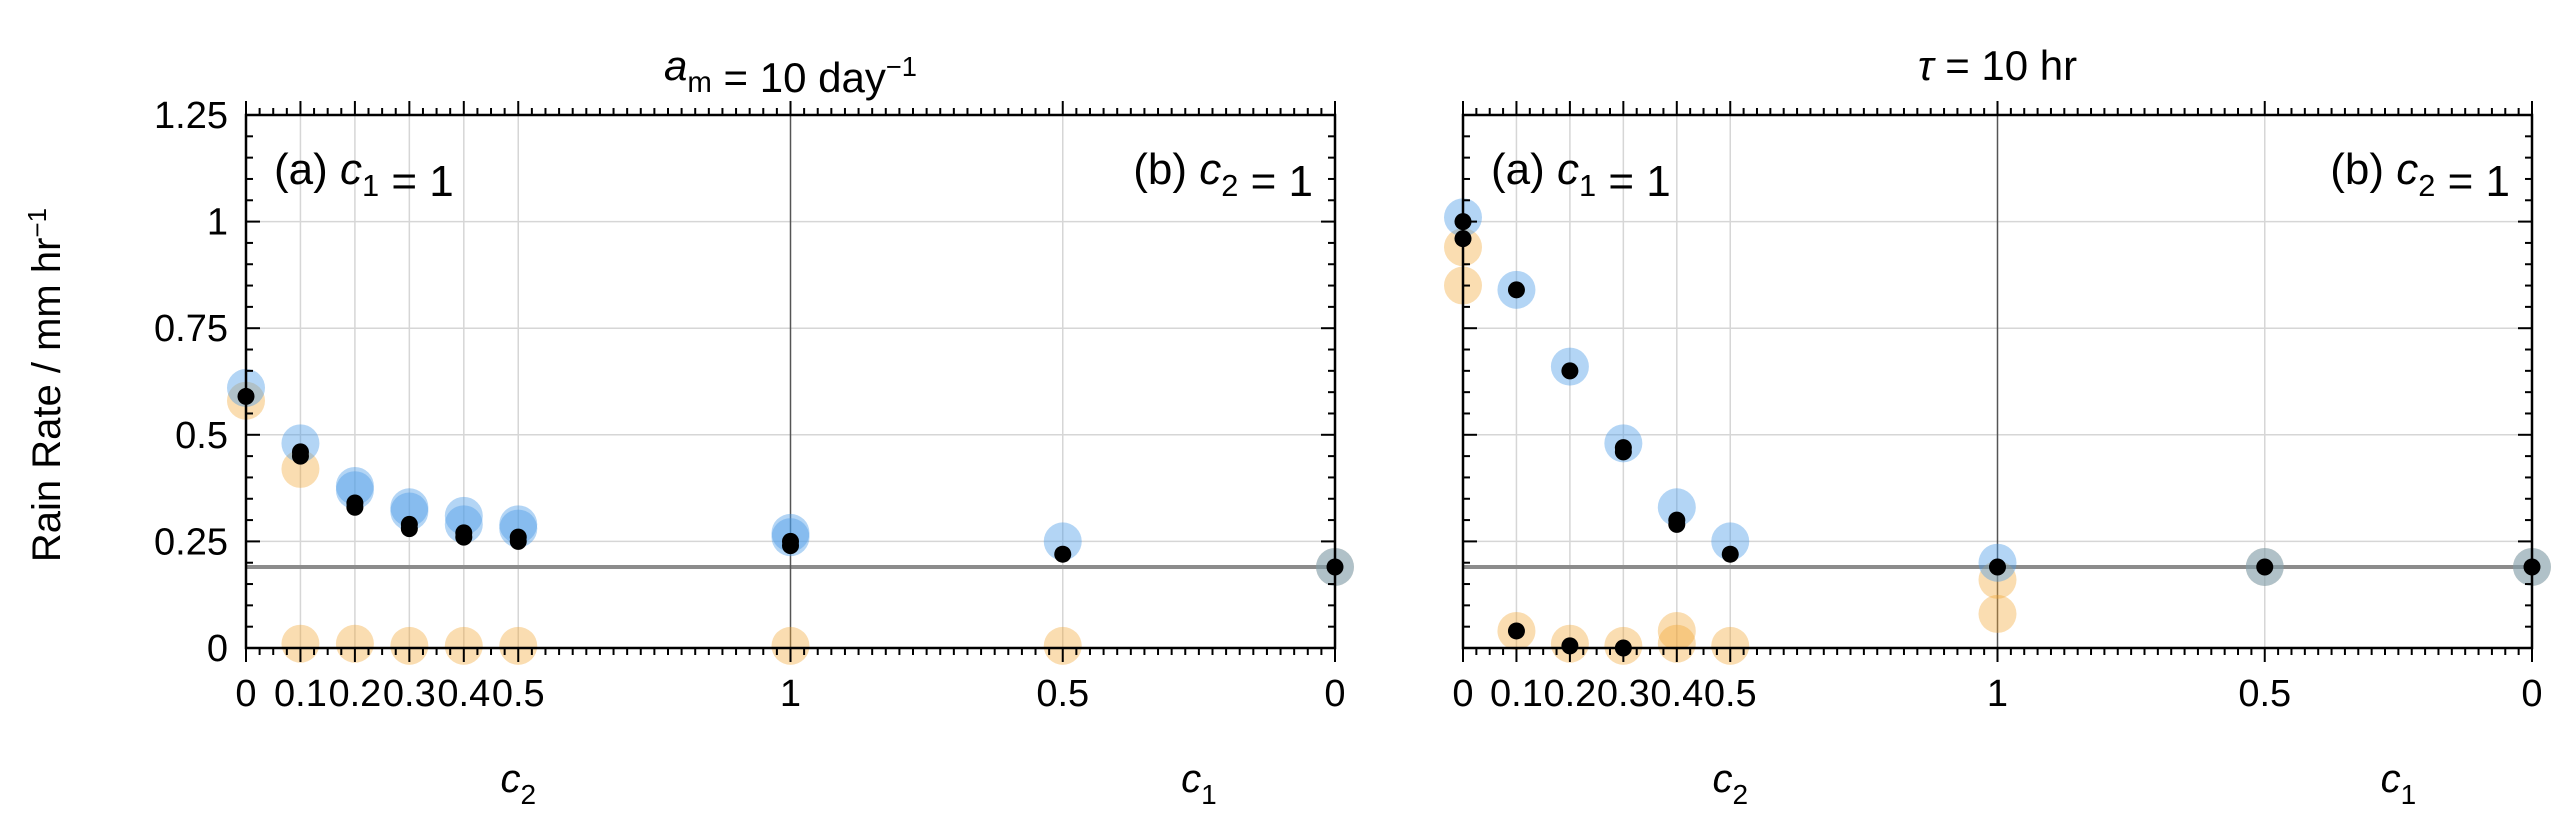  What do you see at coordinates (351, 169) in the screenshot?
I see `panel-label-a-var: c` at bounding box center [351, 169].